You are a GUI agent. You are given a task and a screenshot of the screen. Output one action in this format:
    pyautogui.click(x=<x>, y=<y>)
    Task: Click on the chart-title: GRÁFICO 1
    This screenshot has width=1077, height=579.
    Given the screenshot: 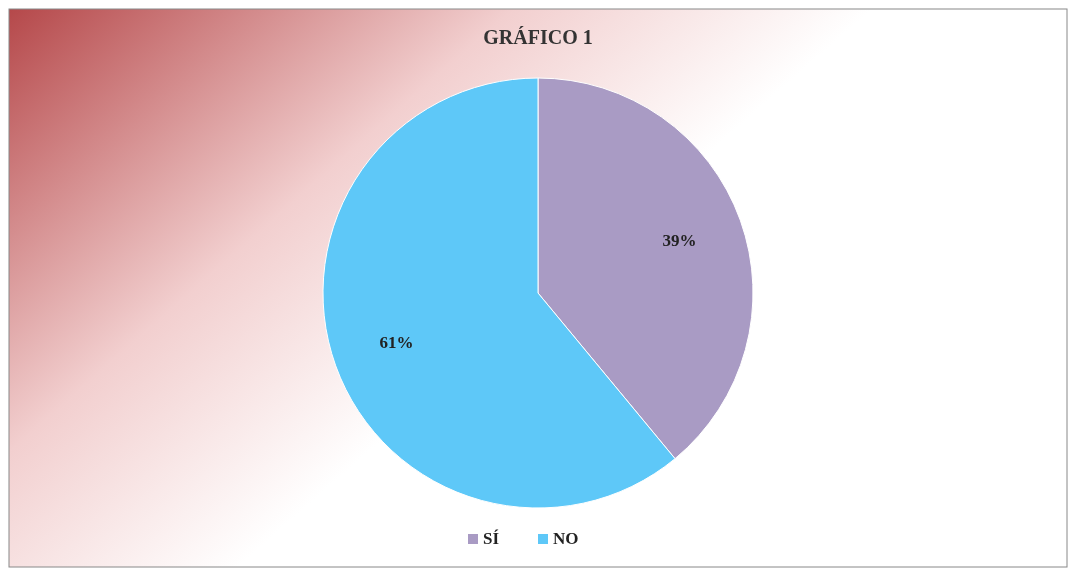 What is the action you would take?
    pyautogui.click(x=538, y=37)
    